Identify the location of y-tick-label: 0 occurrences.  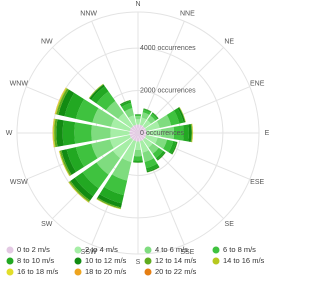
(162, 133).